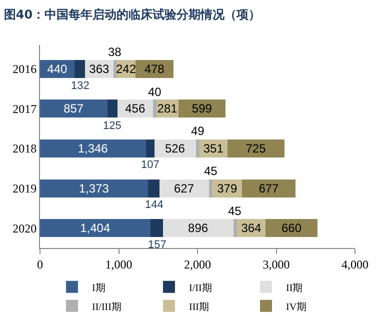 The width and height of the screenshot is (385, 332). I want to click on x-tick-label: 3,000, so click(276, 264).